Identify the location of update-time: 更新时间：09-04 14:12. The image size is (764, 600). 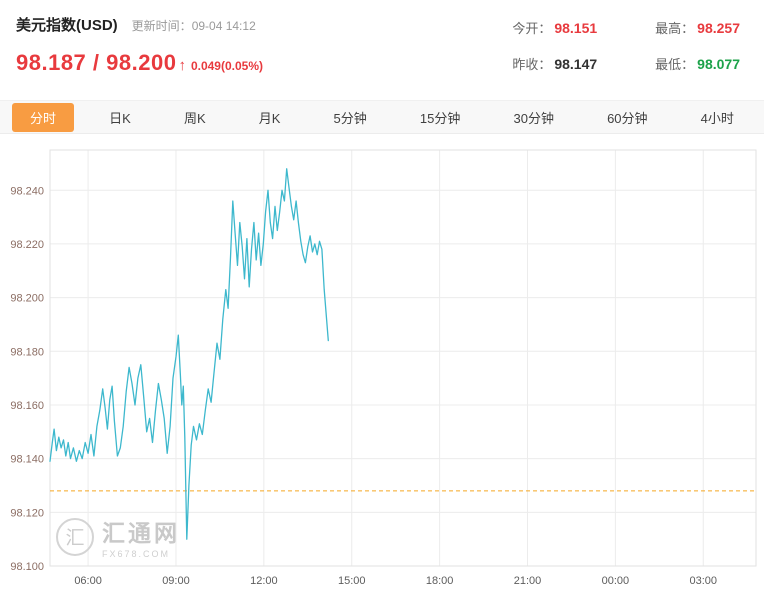
(194, 25).